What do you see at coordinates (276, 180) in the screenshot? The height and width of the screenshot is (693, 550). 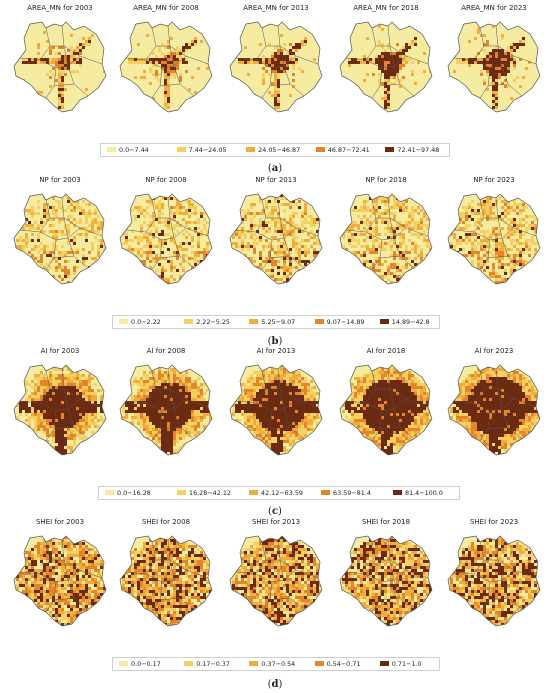 I see `map-title: NP for 2013` at bounding box center [276, 180].